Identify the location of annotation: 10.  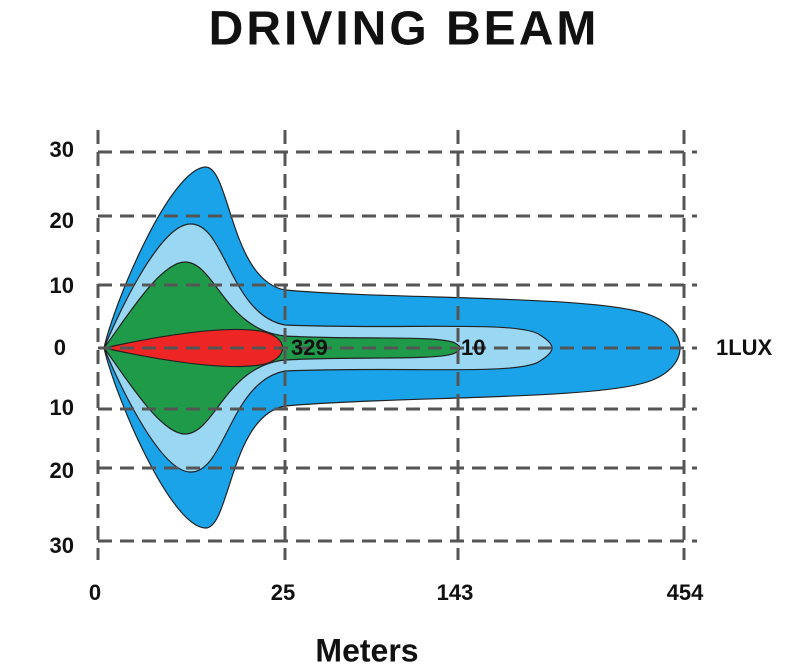
(473, 347).